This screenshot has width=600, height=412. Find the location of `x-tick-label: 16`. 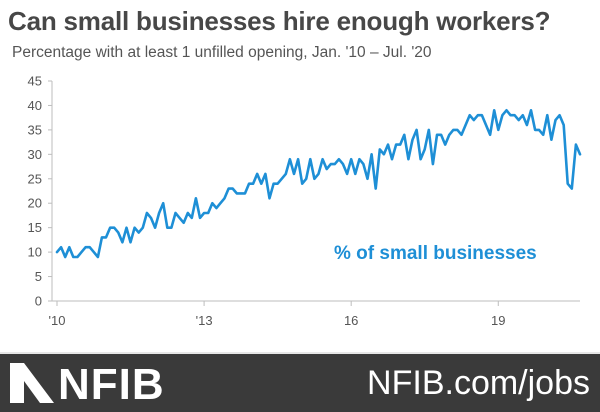

x-tick-label: 16 is located at coordinates (351, 320).